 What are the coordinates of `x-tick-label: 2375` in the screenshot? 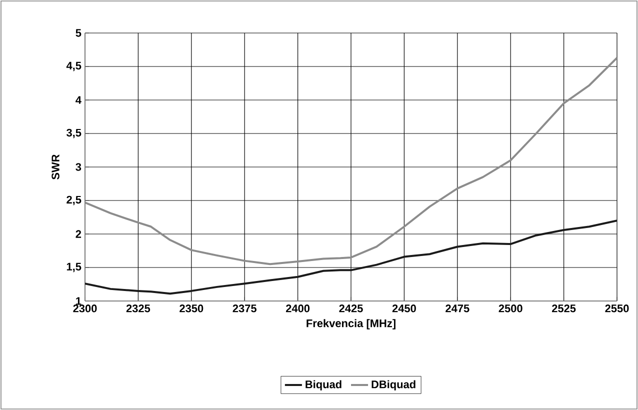 It's located at (244, 308).